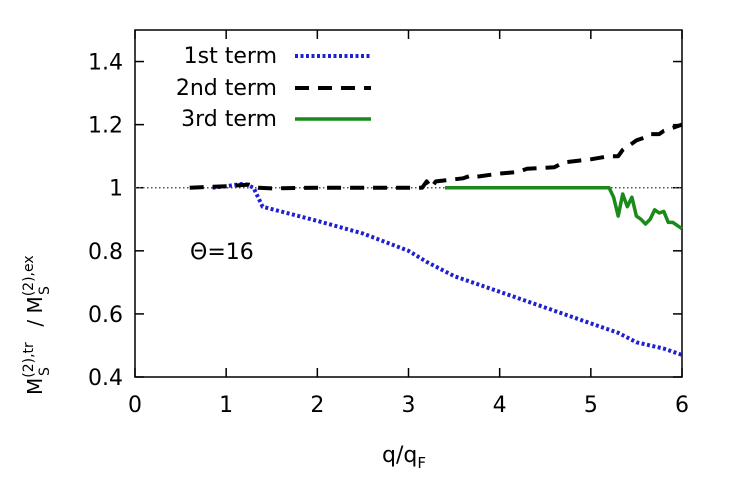  Describe the element at coordinates (105, 378) in the screenshot. I see `y-tick-label: 0.4` at that location.